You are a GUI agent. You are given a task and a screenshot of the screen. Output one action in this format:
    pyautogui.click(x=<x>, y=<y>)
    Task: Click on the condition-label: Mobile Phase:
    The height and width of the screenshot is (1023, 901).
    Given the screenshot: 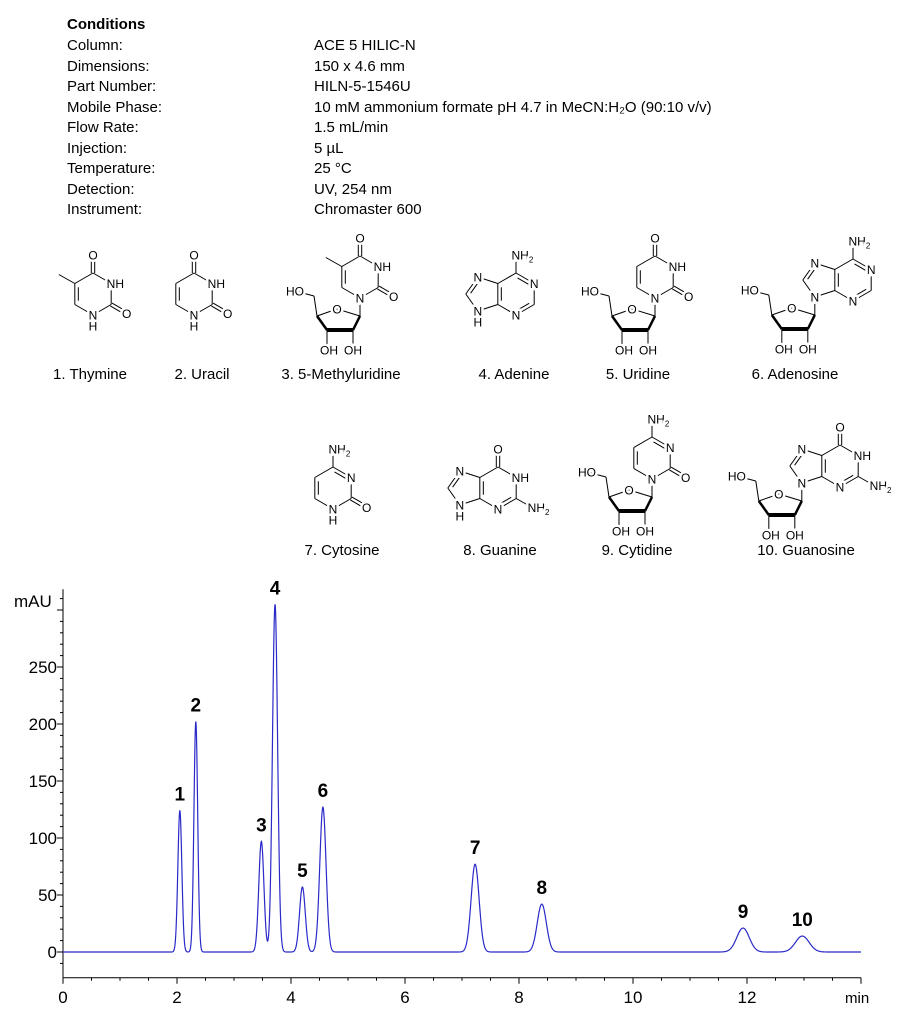 What is the action you would take?
    pyautogui.click(x=115, y=107)
    